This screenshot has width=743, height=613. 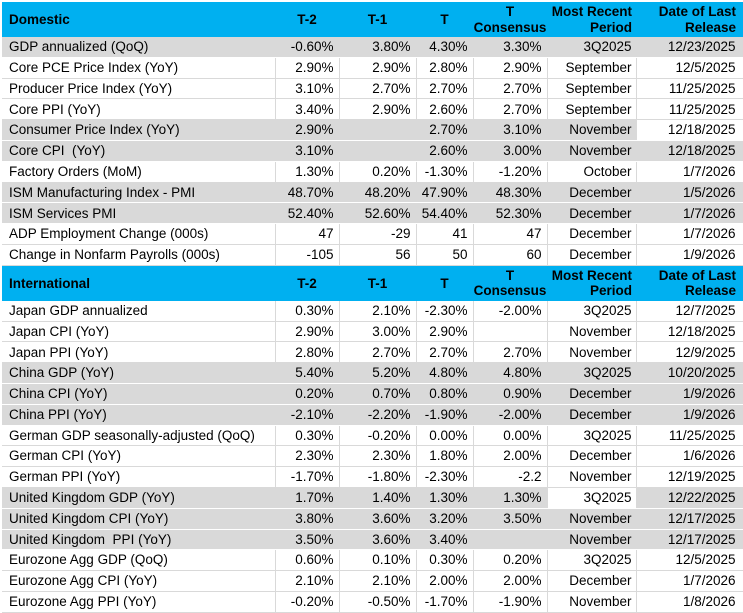 I want to click on column-header-consensus: T Consensus, so click(x=510, y=19).